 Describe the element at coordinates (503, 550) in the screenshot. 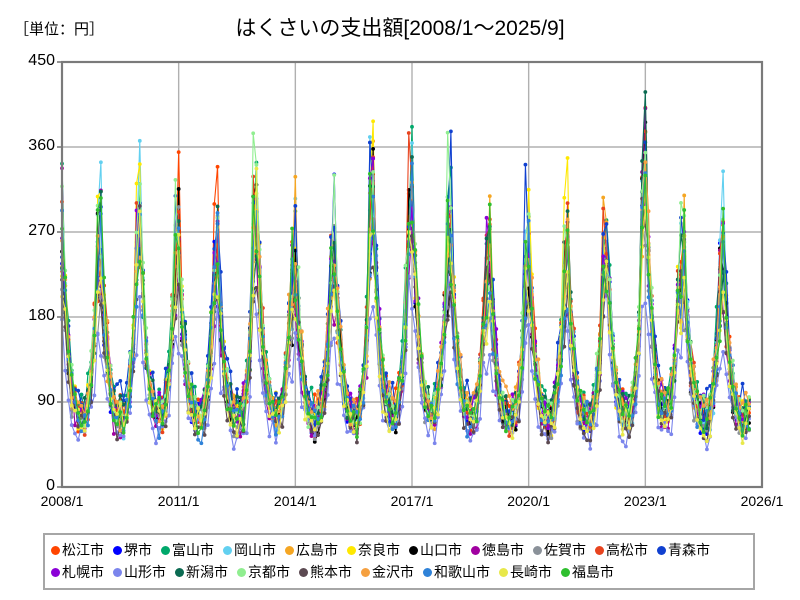

I see `legend-label: 徳島市` at that location.